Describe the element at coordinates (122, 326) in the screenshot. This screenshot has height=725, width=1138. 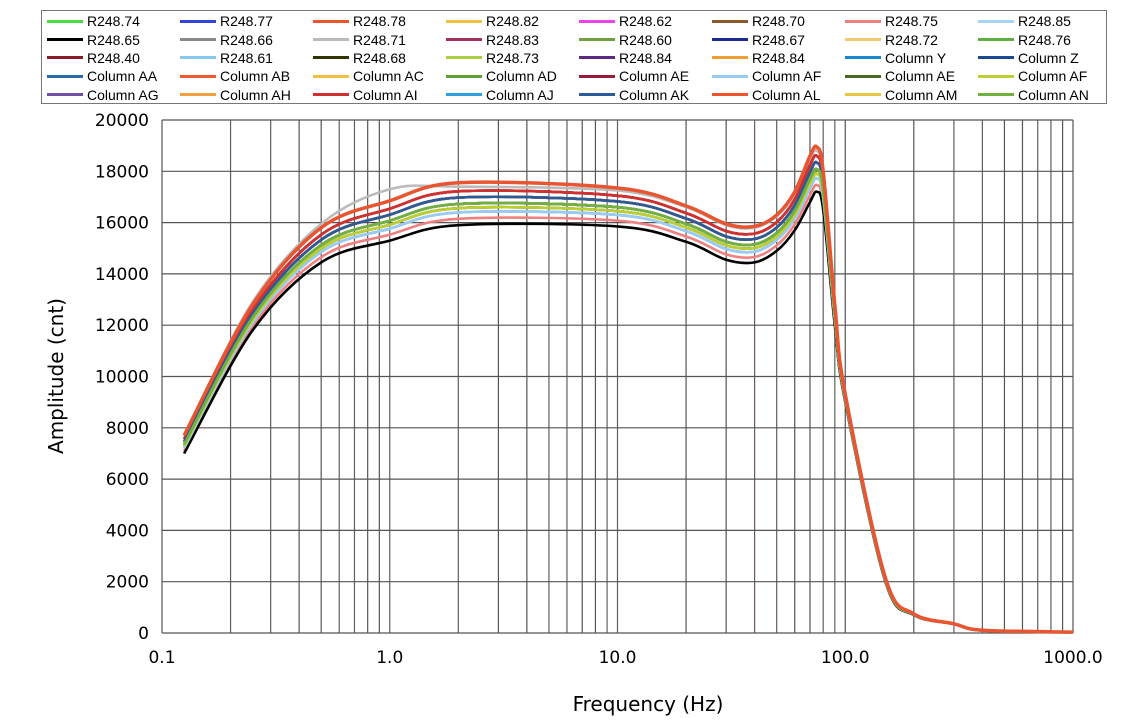
I see `y-tick-label: 12000` at that location.